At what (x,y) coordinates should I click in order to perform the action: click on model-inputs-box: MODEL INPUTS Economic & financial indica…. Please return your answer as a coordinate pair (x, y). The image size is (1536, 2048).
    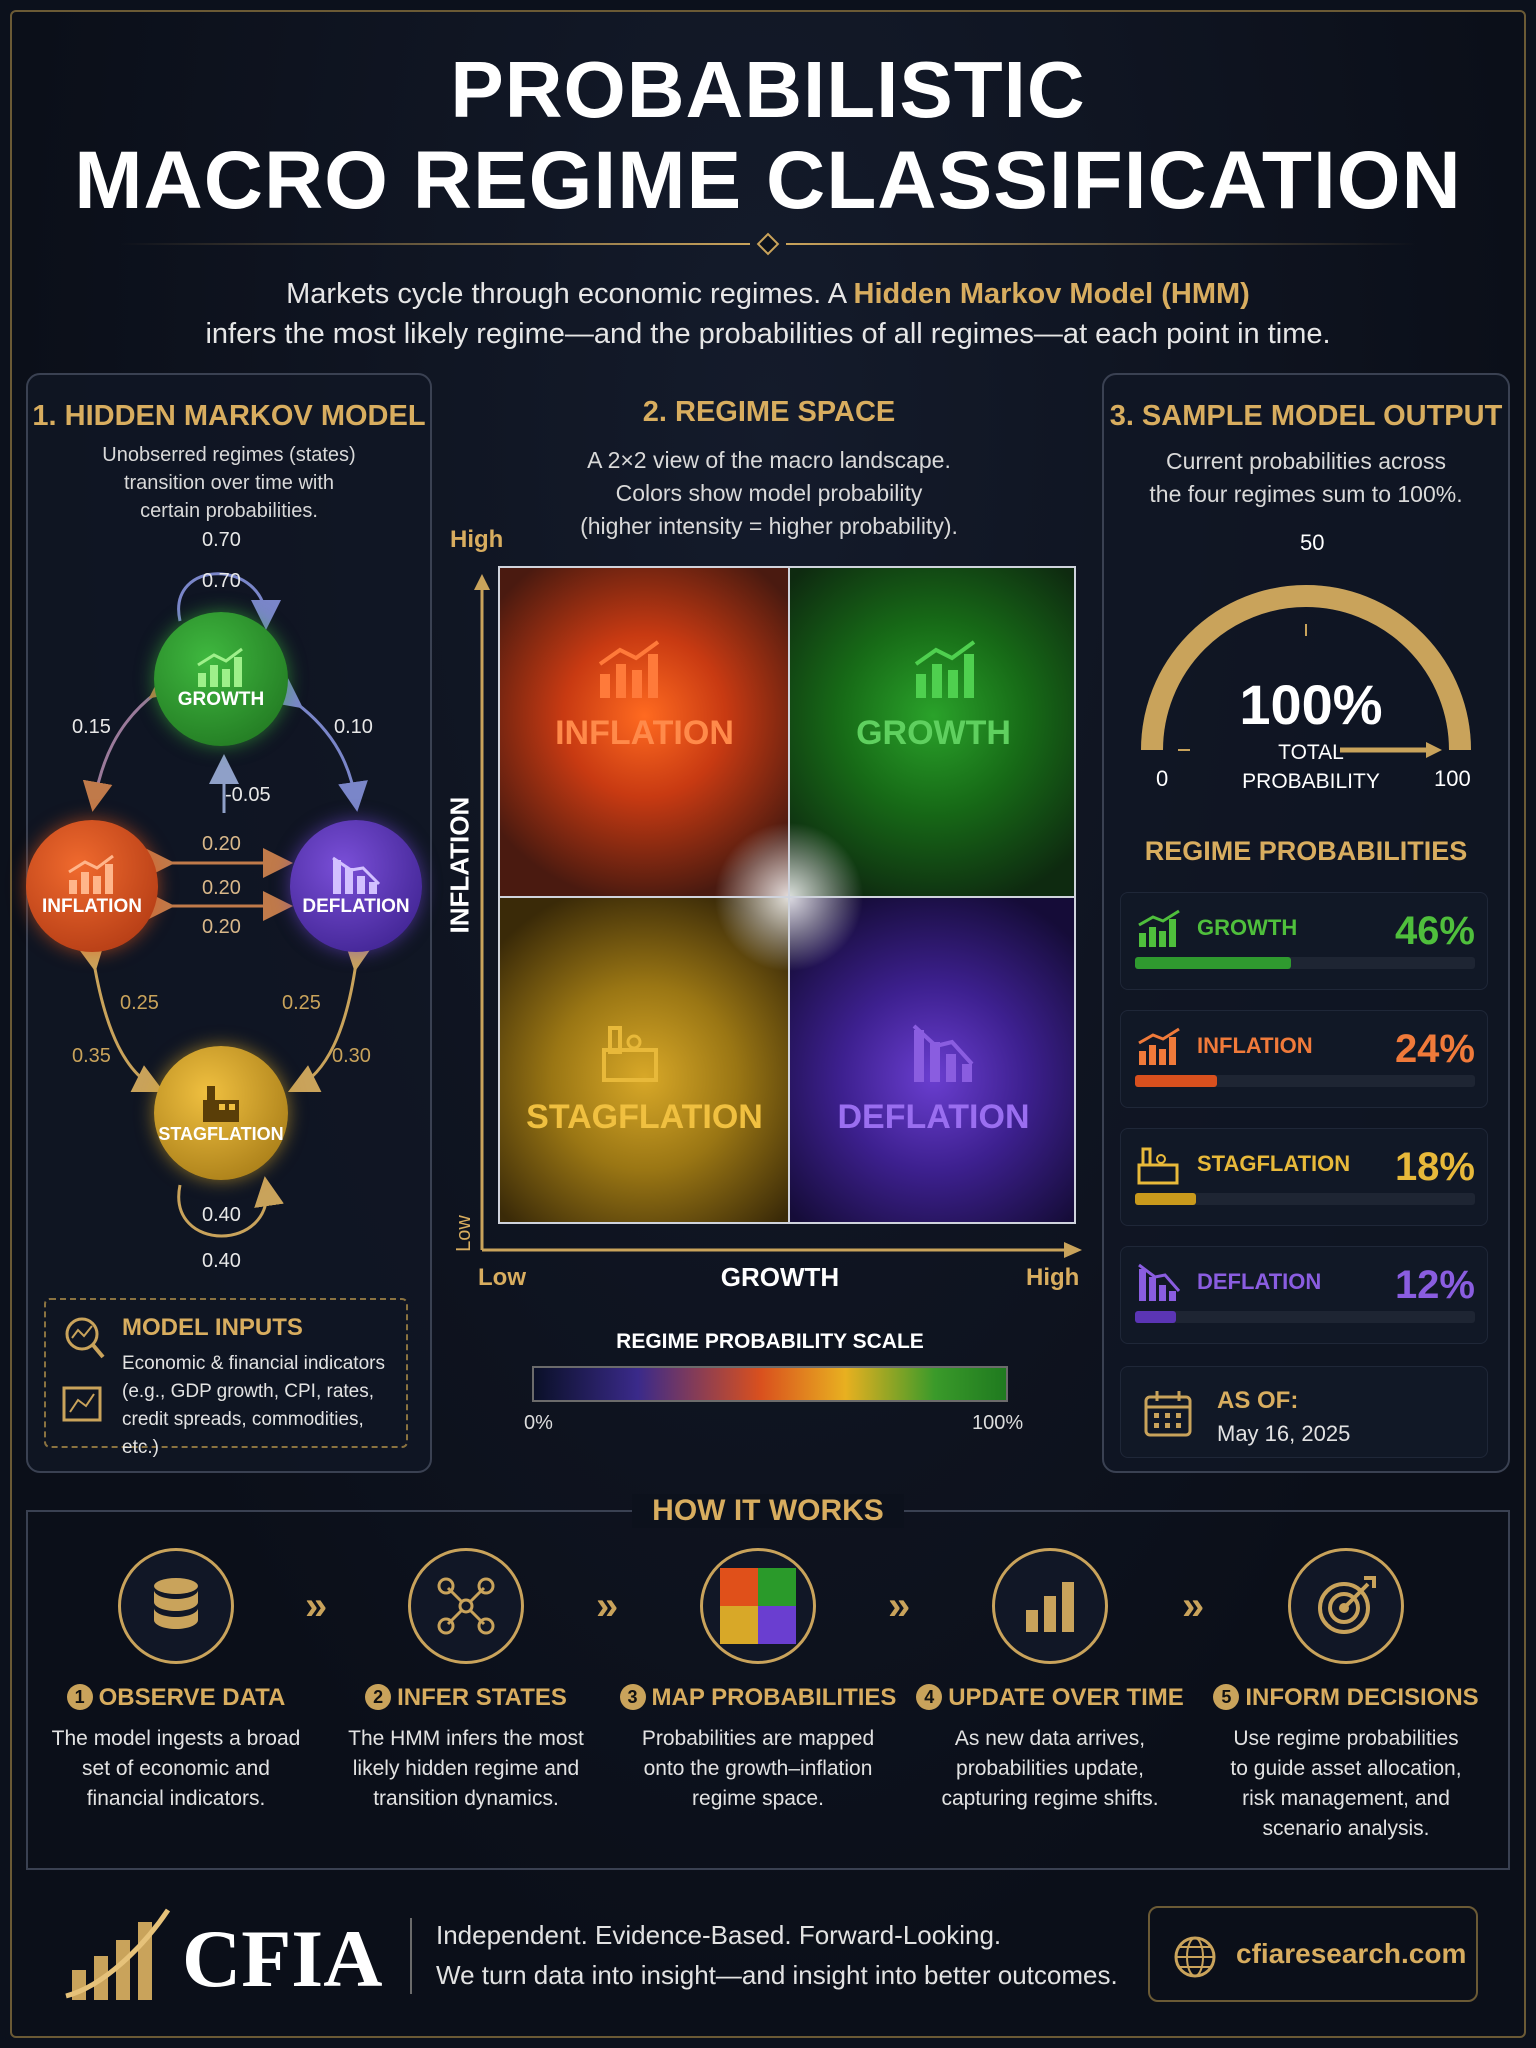
    Looking at the image, I should click on (226, 1378).